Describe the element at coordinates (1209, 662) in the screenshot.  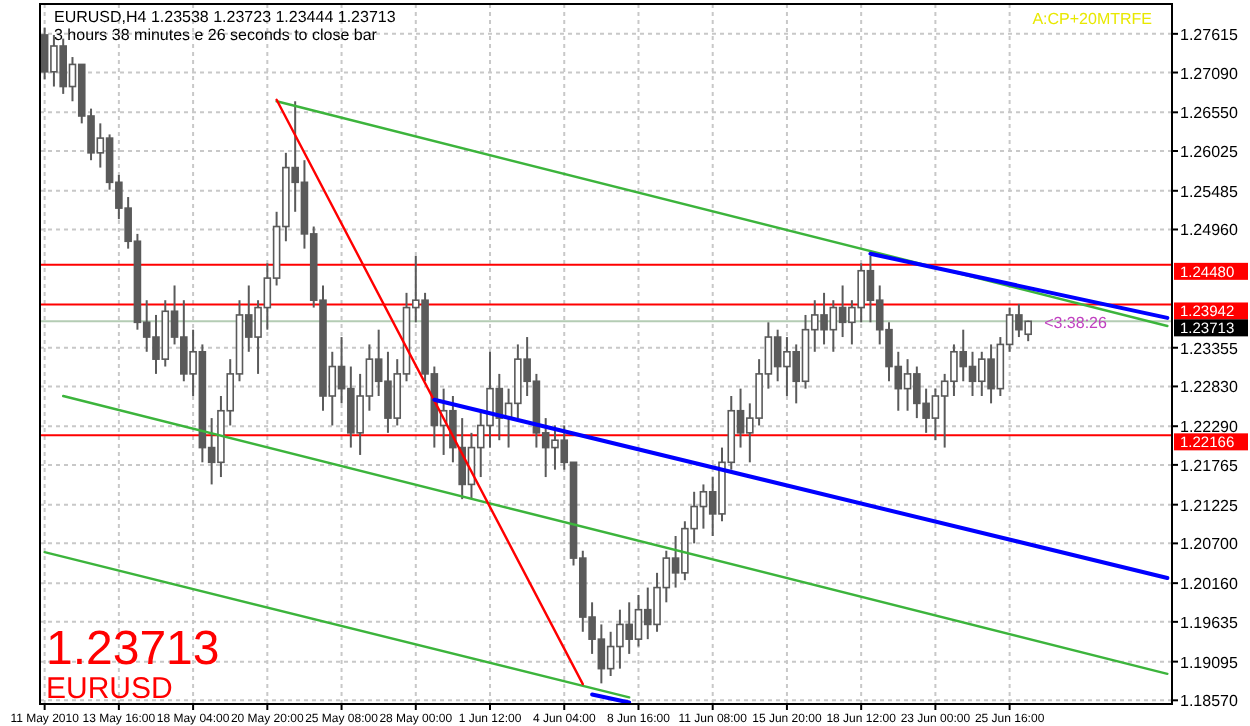
I see `y-tick-label: 1.19095` at that location.